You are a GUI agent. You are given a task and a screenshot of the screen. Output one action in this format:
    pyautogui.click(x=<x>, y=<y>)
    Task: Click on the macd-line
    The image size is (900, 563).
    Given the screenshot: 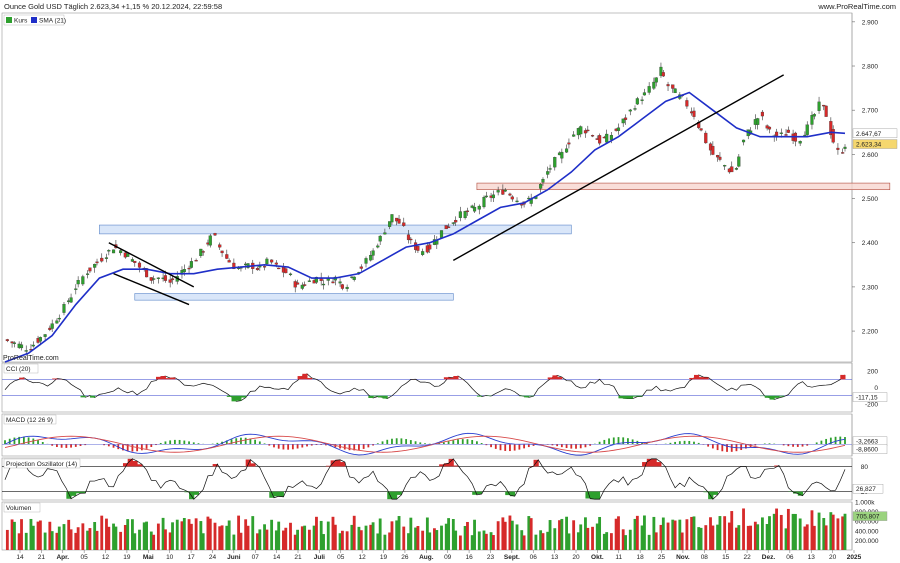 What is the action you would take?
    pyautogui.click(x=425, y=444)
    